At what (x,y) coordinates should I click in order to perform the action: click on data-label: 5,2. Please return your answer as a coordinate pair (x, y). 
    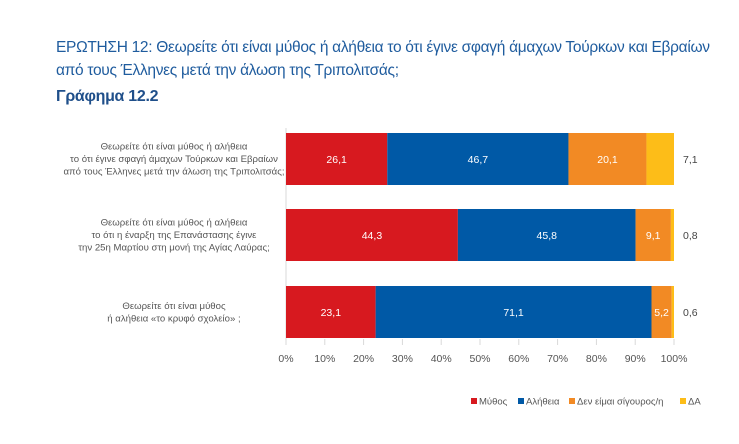
    Looking at the image, I should click on (661, 313).